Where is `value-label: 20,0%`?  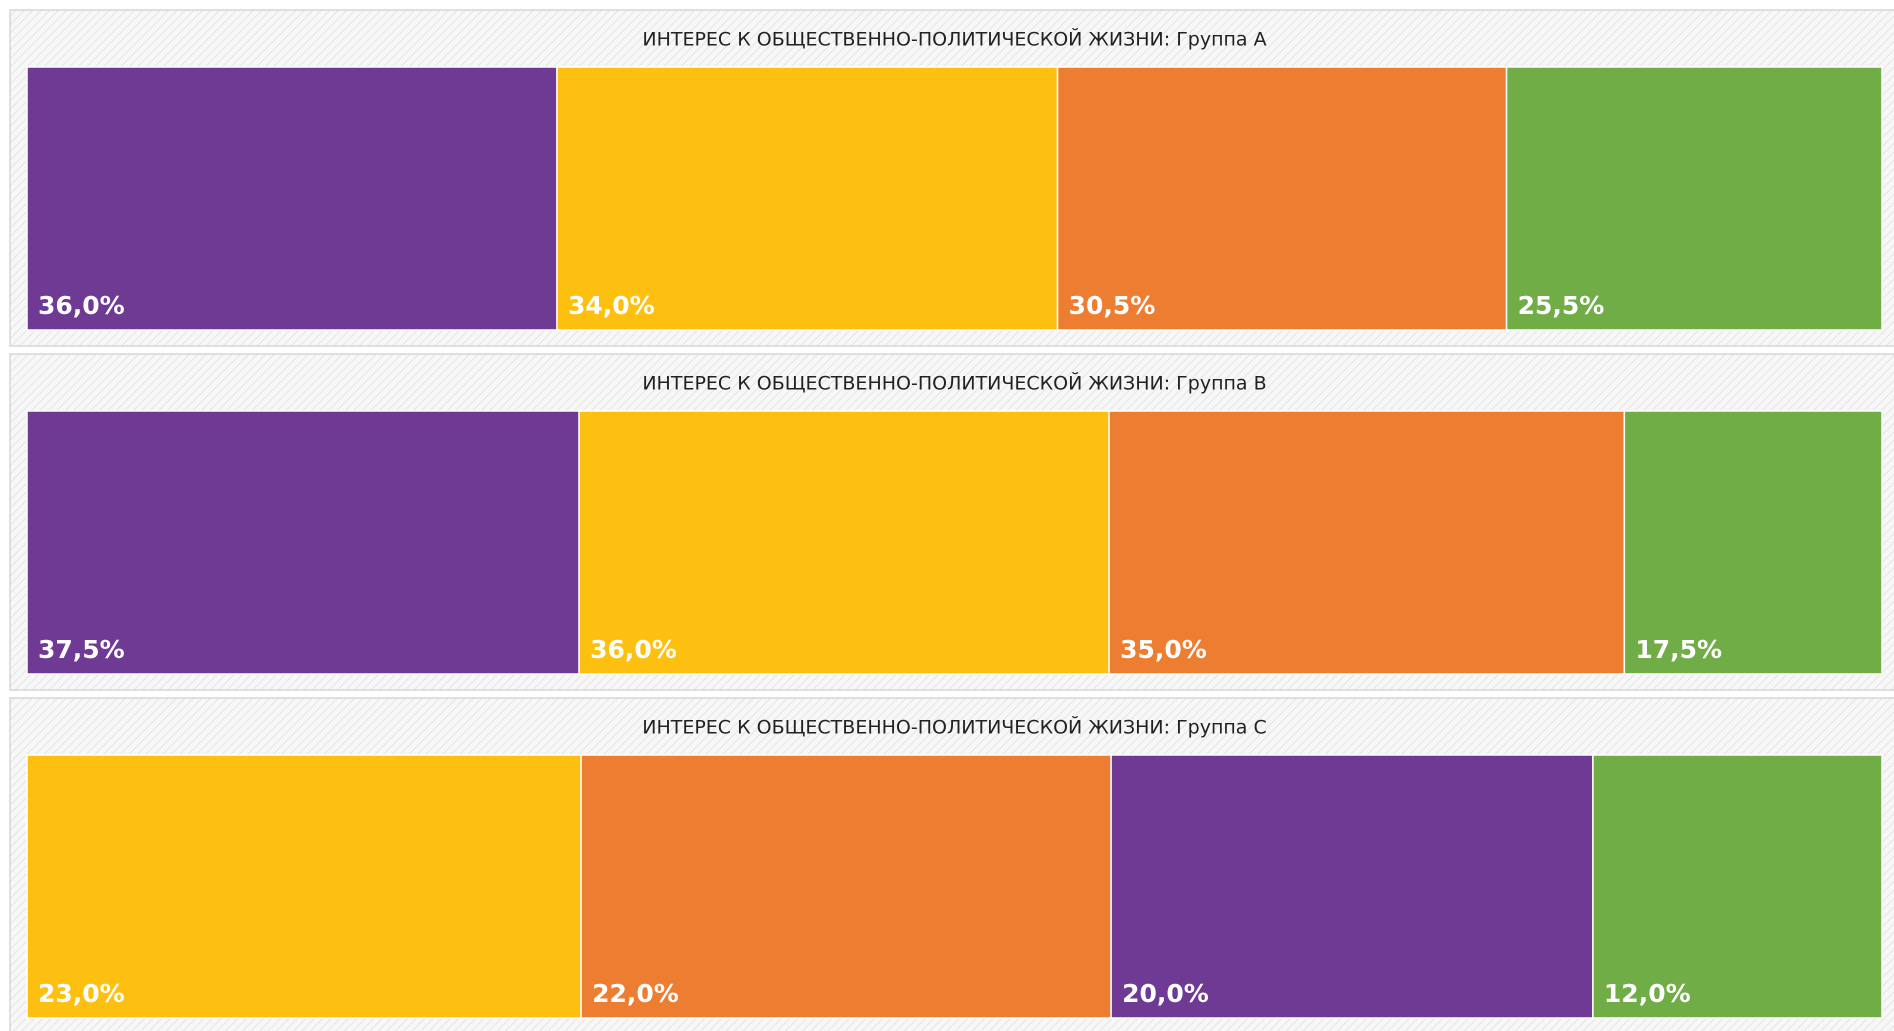 value-label: 20,0% is located at coordinates (1165, 993).